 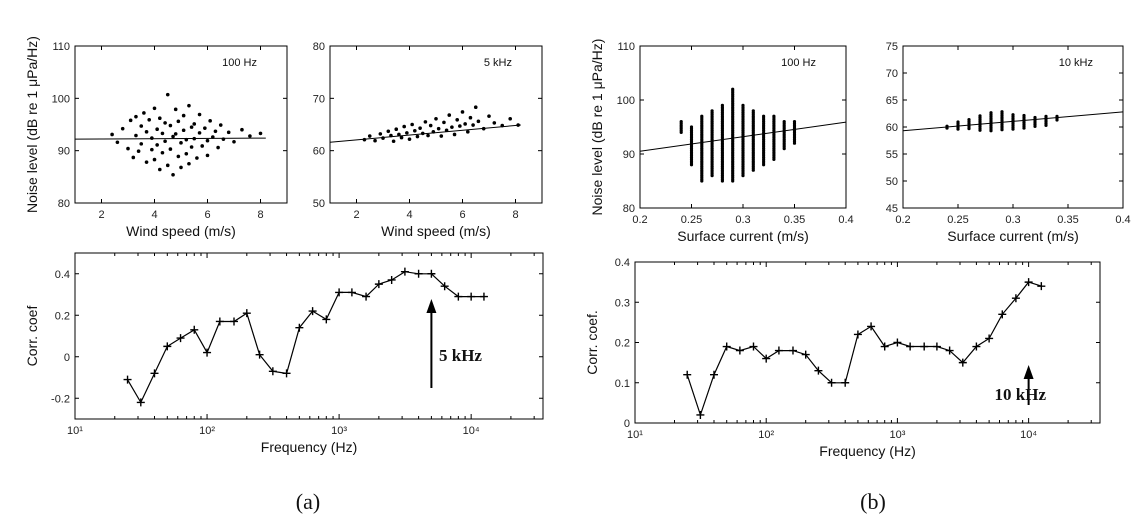 What do you see at coordinates (597, 127) in the screenshot?
I see `y-axis-label: Noise level (dB re 1 μPa/Hz)` at bounding box center [597, 127].